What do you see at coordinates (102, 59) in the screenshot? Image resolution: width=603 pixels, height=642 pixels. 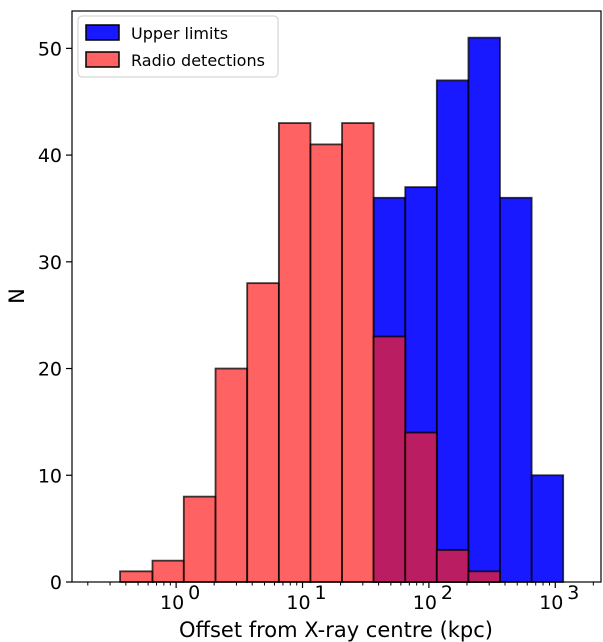 I see `legend-swatch-radio-detections` at bounding box center [102, 59].